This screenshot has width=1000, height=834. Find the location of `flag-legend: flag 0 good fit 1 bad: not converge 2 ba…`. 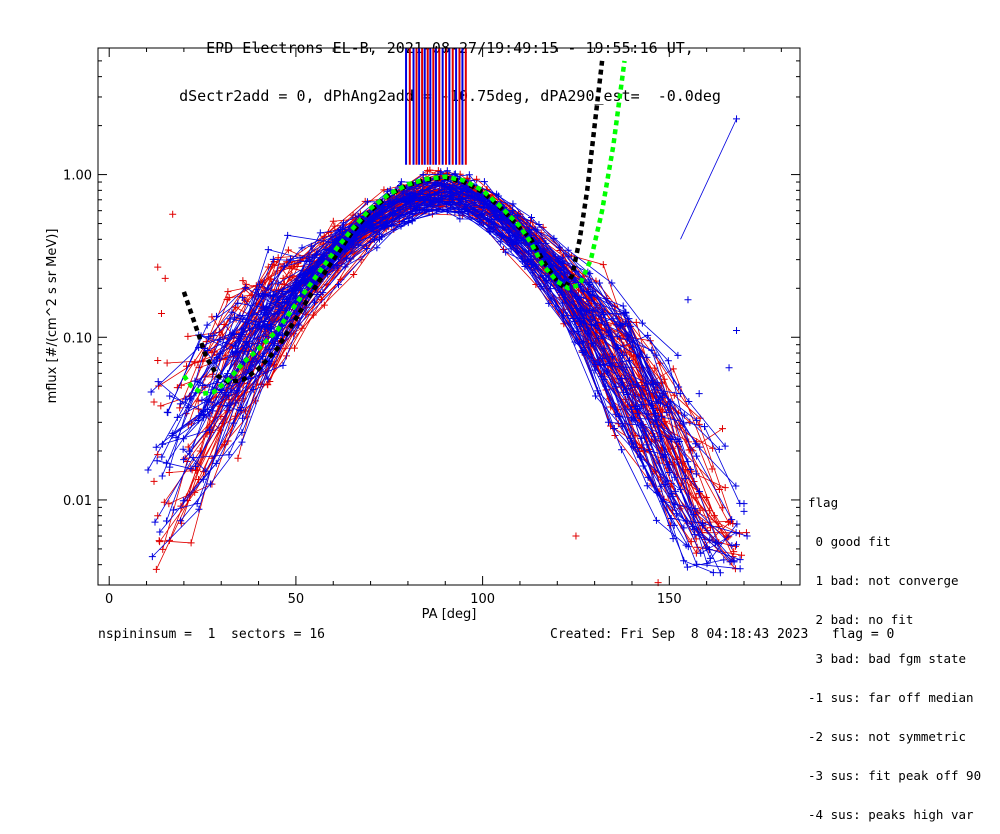

flag-legend: flag 0 good fit 1 bad: not converge 2 ba… is located at coordinates (894, 652).